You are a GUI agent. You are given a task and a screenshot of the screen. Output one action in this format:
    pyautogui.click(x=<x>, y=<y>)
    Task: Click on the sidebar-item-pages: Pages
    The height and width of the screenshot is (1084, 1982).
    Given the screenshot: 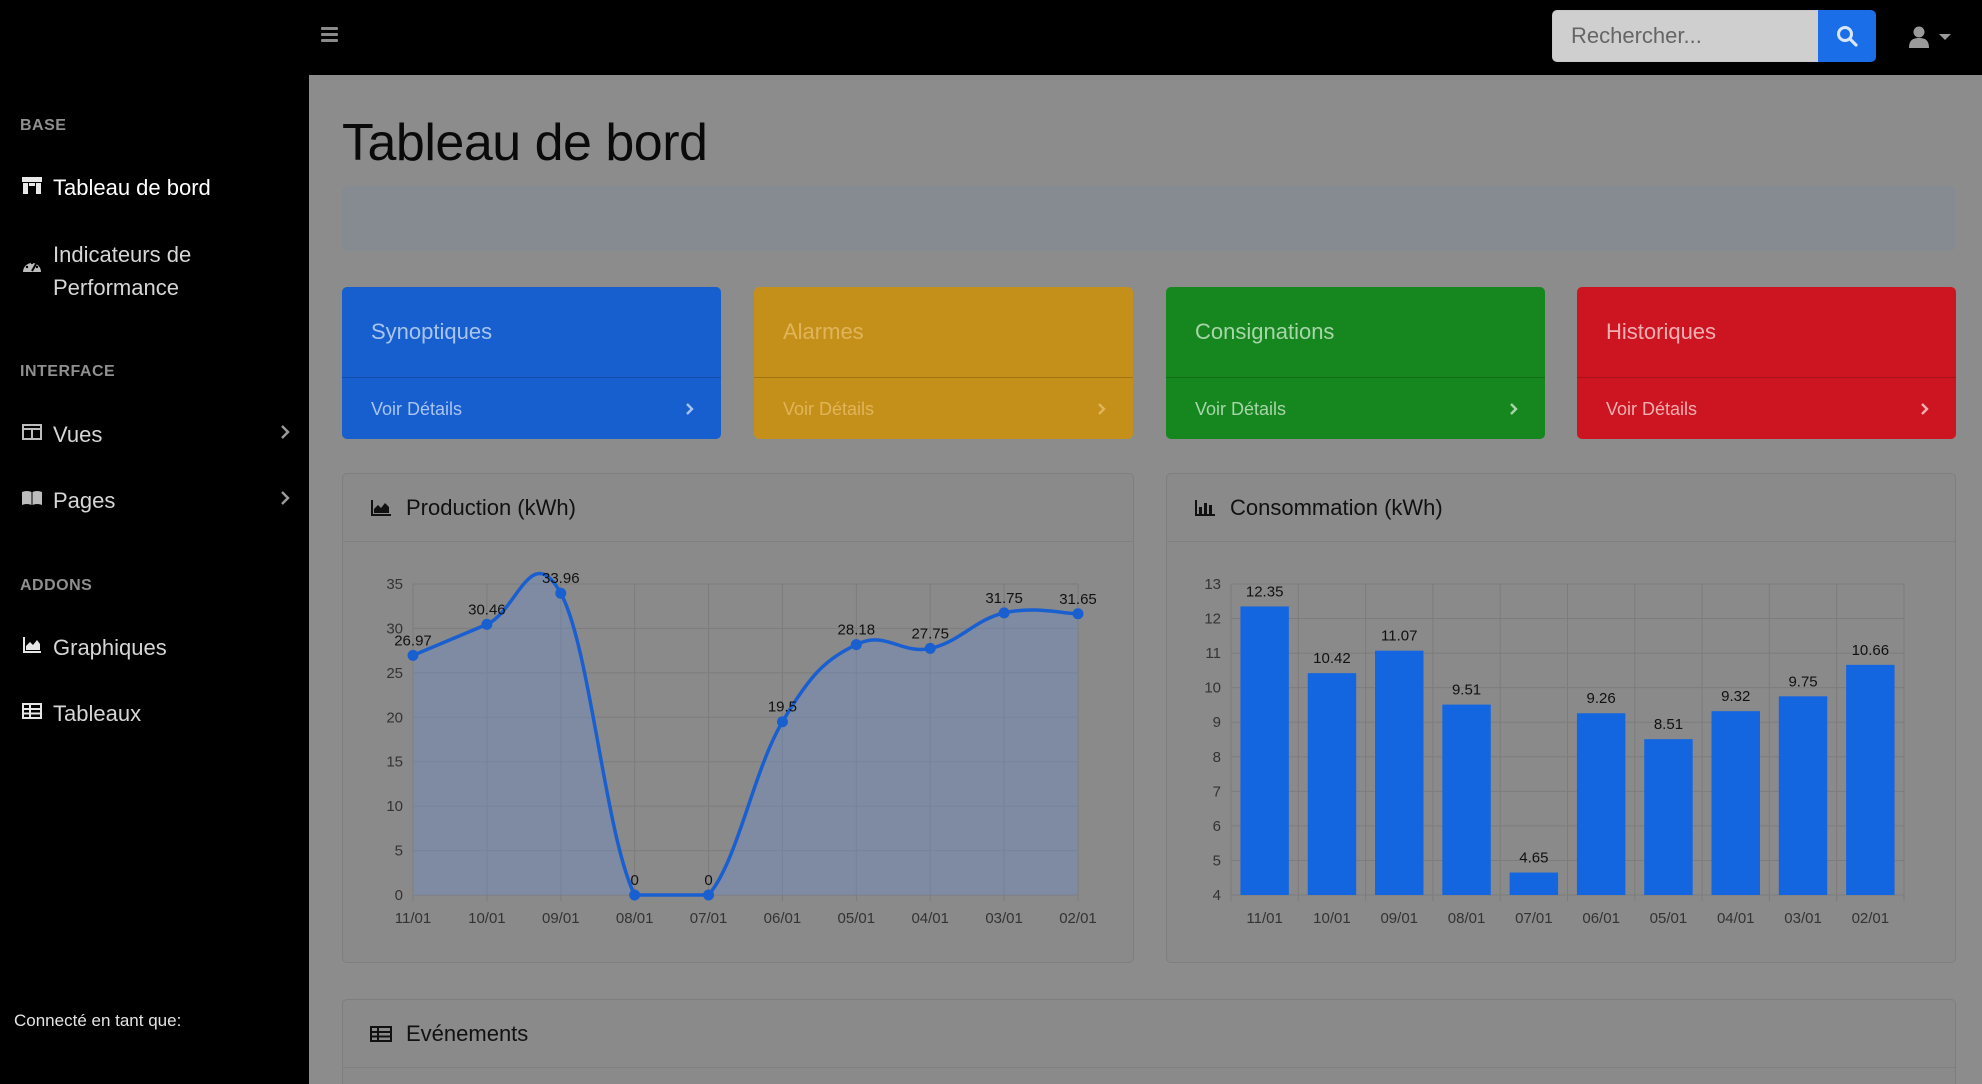 What is the action you would take?
    pyautogui.click(x=155, y=500)
    